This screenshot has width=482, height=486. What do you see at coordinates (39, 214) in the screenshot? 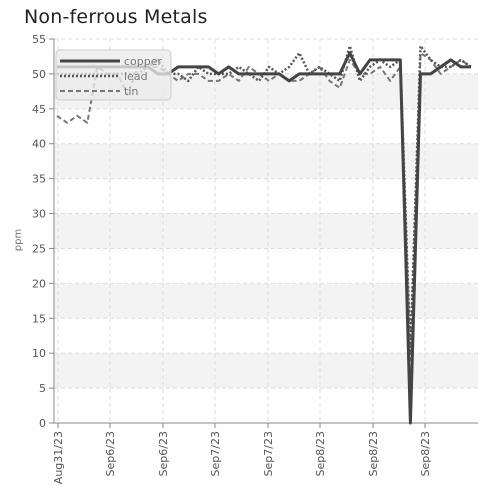
I see `y-tick-label: 30` at bounding box center [39, 214].